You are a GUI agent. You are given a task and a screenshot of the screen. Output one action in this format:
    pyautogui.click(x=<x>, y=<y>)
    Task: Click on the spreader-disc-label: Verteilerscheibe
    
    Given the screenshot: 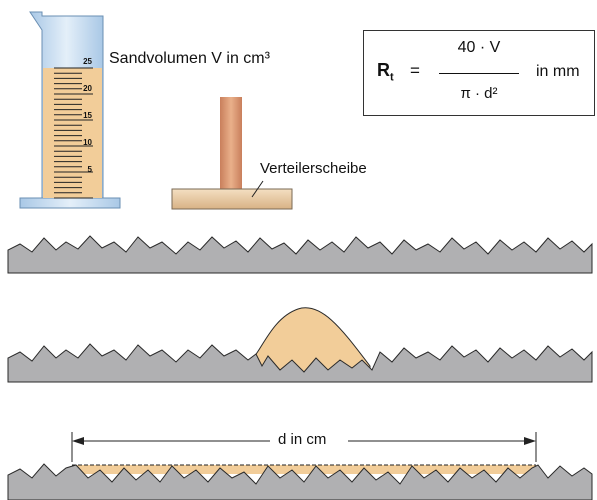 What is the action you would take?
    pyautogui.click(x=313, y=168)
    